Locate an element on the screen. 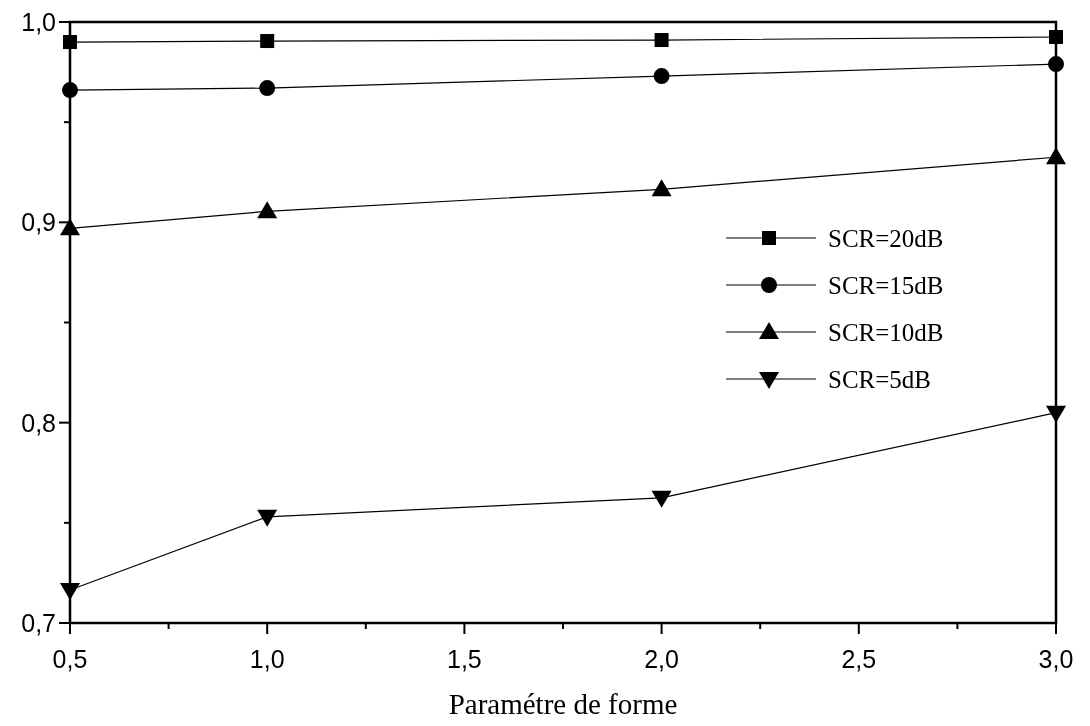 The height and width of the screenshot is (726, 1090). legend-label: SCR=15dB is located at coordinates (886, 285).